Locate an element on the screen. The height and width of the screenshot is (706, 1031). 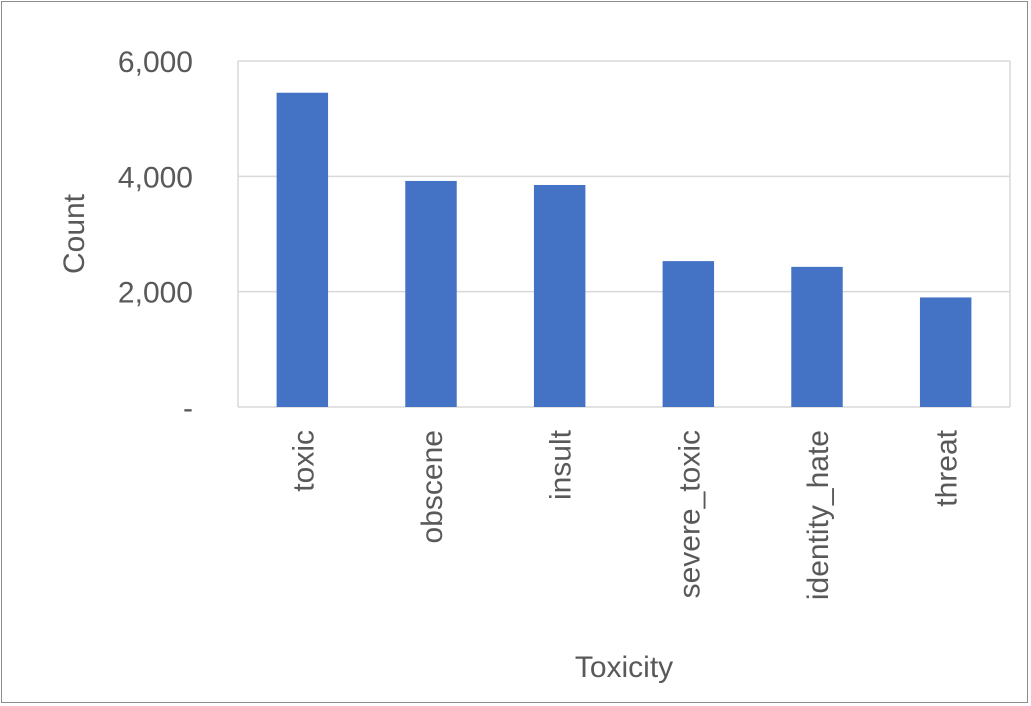
y-tick-label: 4,000 is located at coordinates (155, 177).